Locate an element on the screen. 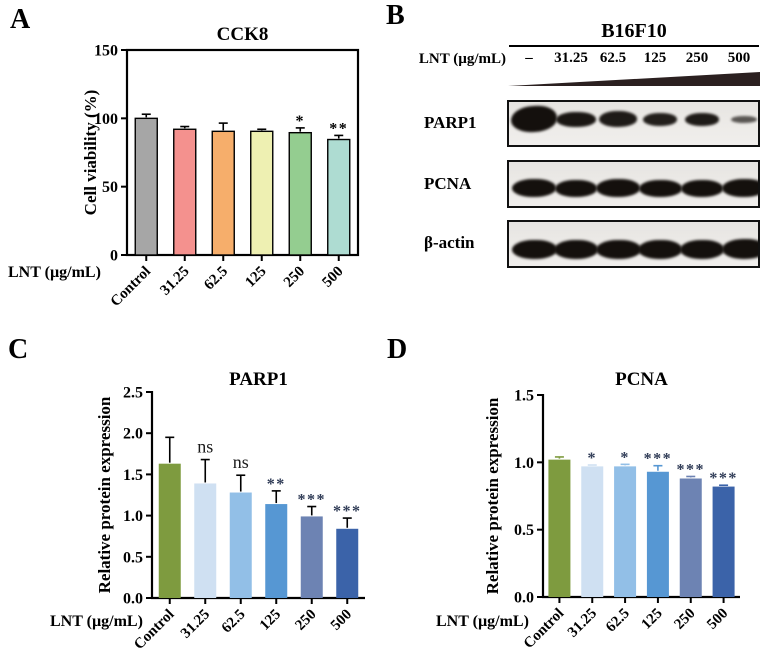 The width and height of the screenshot is (763, 661). blot-title-underline is located at coordinates (634, 46).